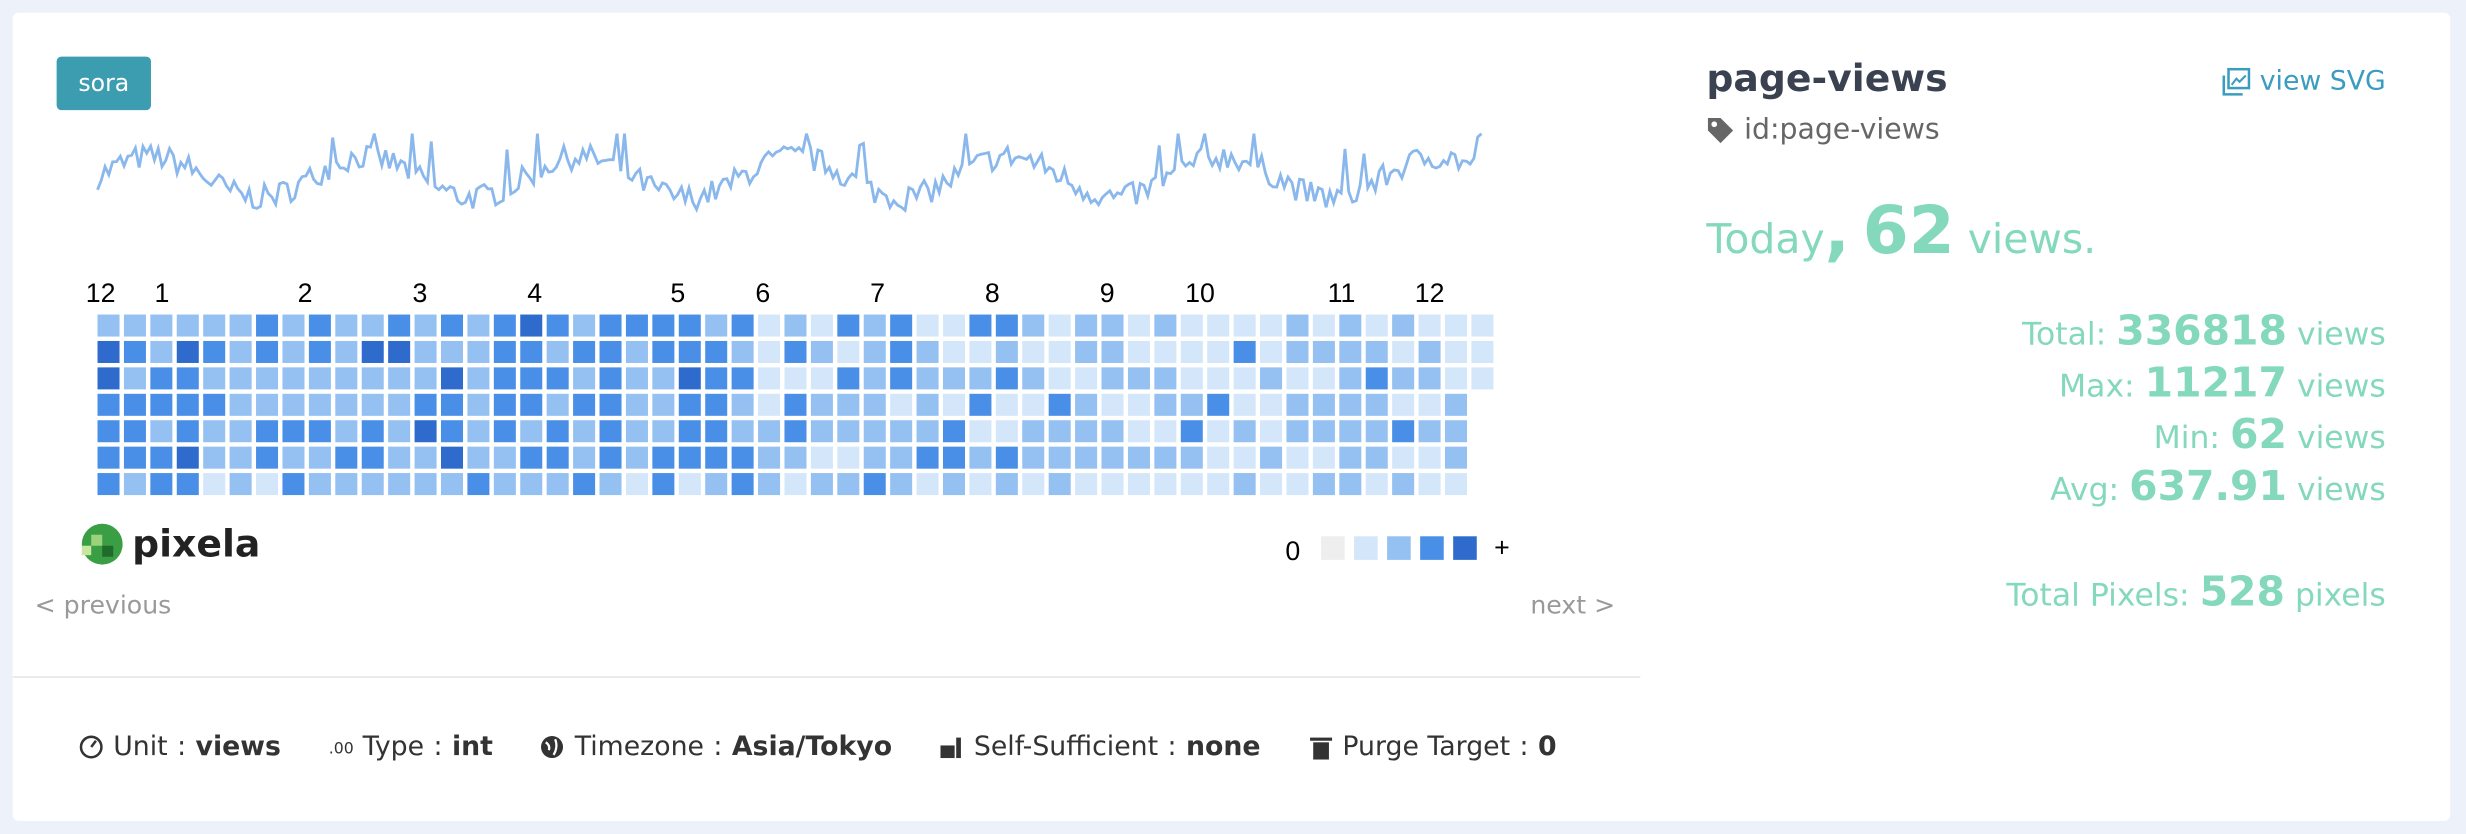 The width and height of the screenshot is (2466, 834). I want to click on stat-unit: views, so click(2341, 385).